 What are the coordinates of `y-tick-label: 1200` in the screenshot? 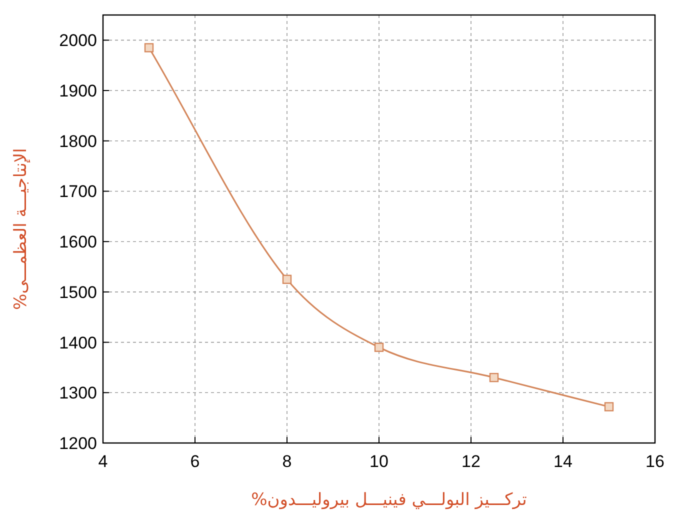 It's located at (78, 443).